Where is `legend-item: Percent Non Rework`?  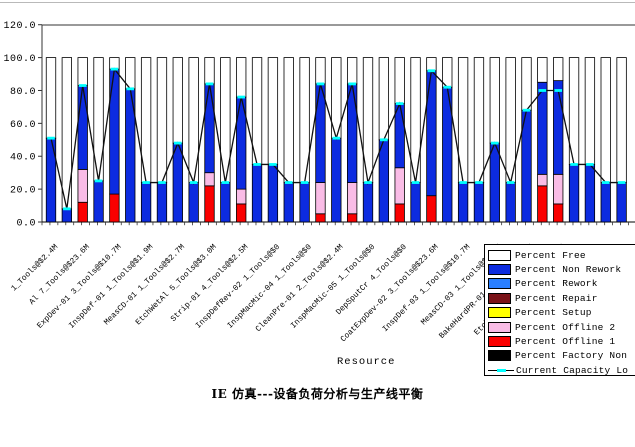
legend-item: Percent Non Rework is located at coordinates (561, 269).